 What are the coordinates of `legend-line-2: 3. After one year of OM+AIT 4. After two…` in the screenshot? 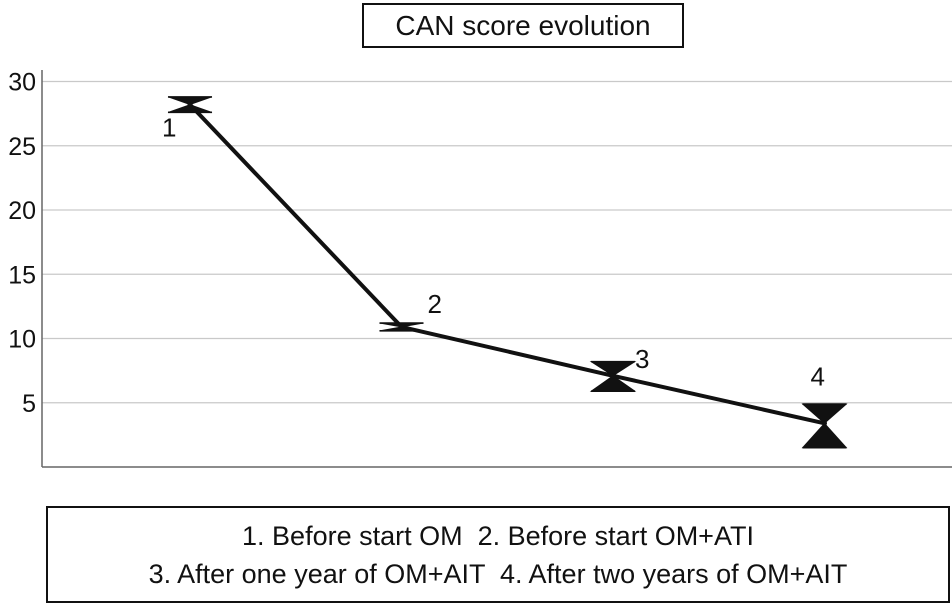 It's located at (498, 573).